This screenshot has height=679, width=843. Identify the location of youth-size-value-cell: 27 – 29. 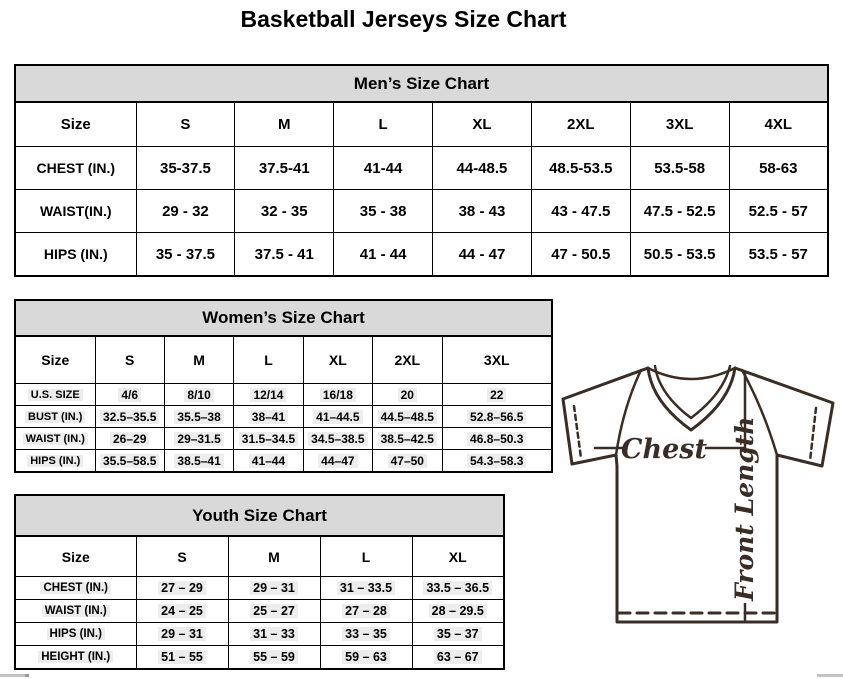
(182, 588).